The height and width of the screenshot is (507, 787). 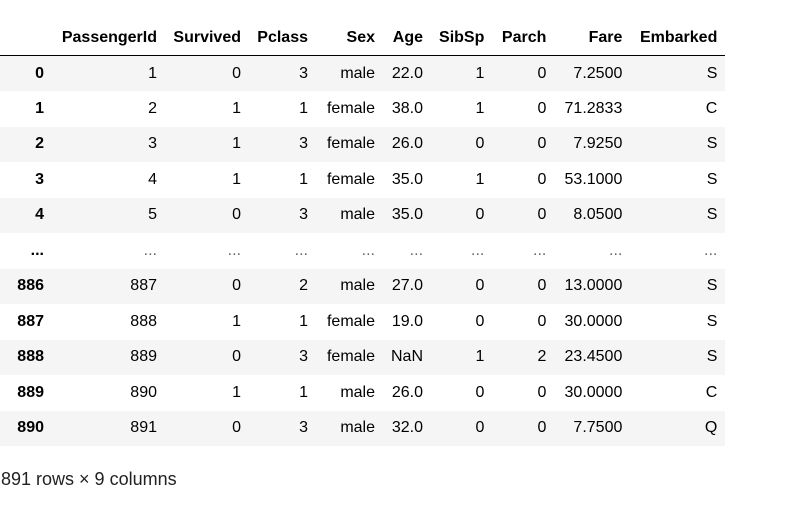 I want to click on cell-fare: 53.1000, so click(x=593, y=179).